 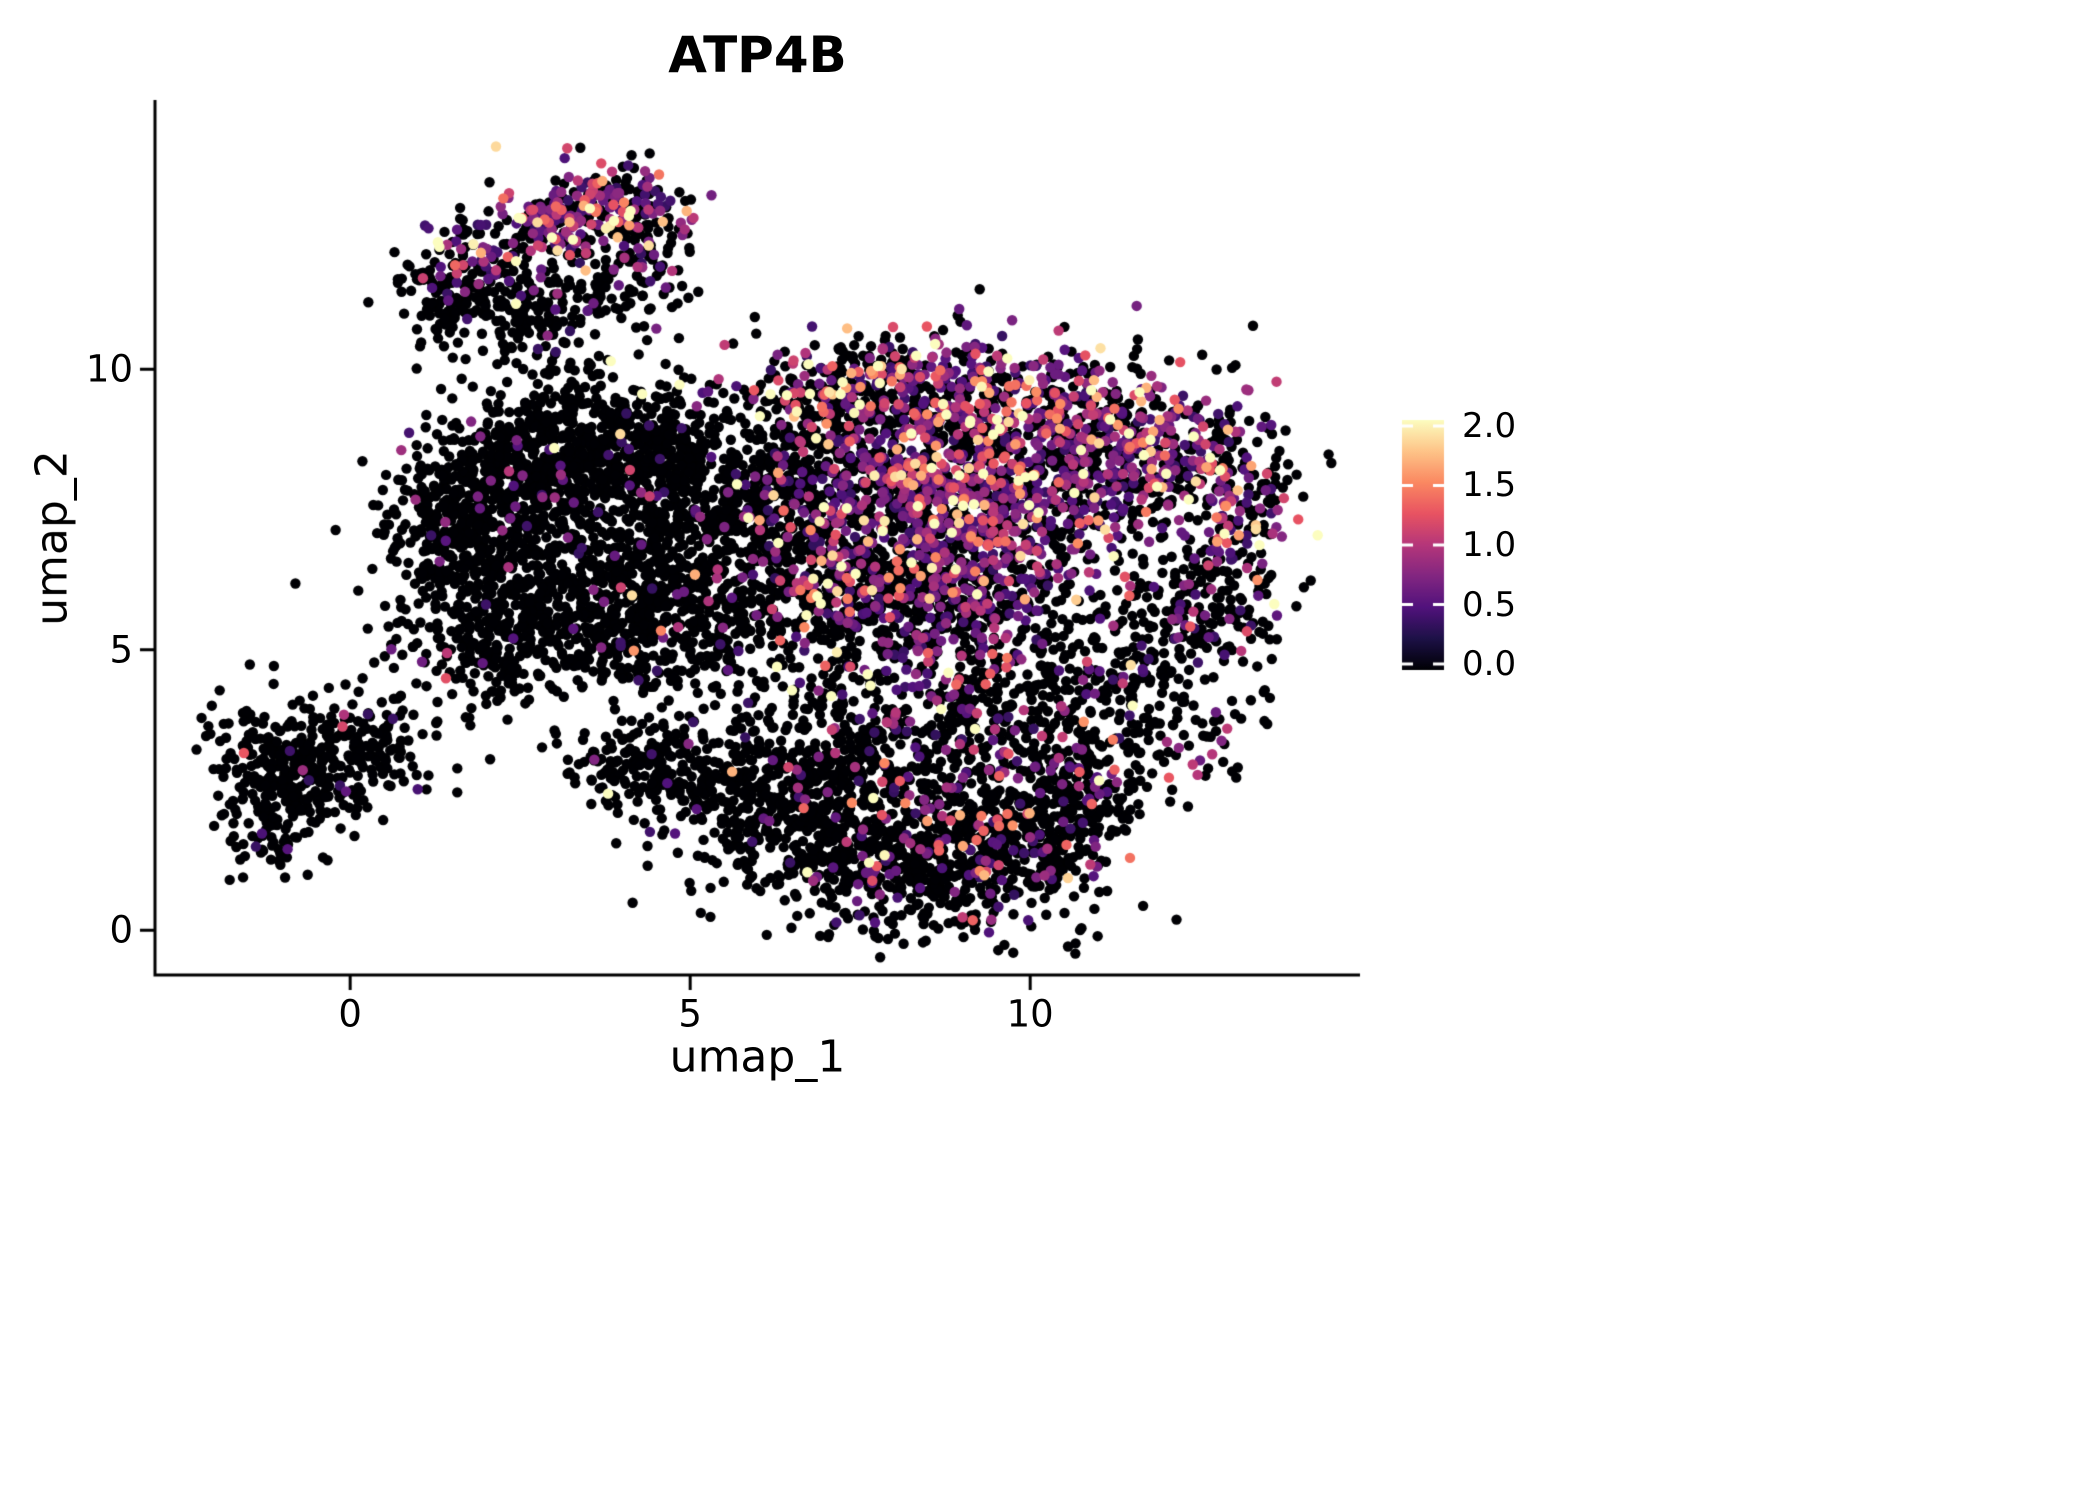 What do you see at coordinates (1489, 664) in the screenshot?
I see `colorbar-label-0.0: 0.0` at bounding box center [1489, 664].